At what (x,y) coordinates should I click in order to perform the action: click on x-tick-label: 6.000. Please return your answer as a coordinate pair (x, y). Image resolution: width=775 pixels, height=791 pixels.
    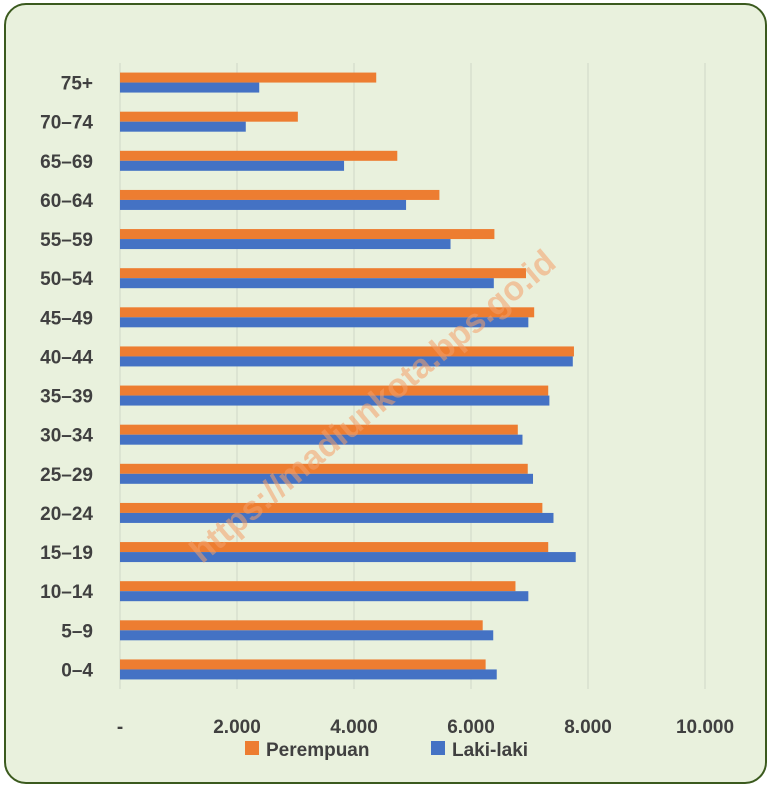
    Looking at the image, I should click on (471, 727).